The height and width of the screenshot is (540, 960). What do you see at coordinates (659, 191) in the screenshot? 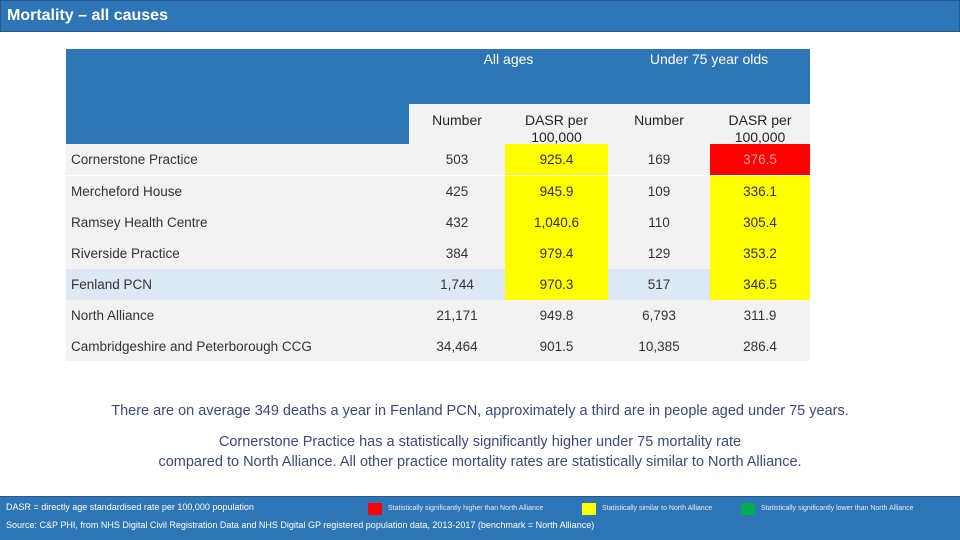
I see `table-cell-u75-number: 109` at bounding box center [659, 191].